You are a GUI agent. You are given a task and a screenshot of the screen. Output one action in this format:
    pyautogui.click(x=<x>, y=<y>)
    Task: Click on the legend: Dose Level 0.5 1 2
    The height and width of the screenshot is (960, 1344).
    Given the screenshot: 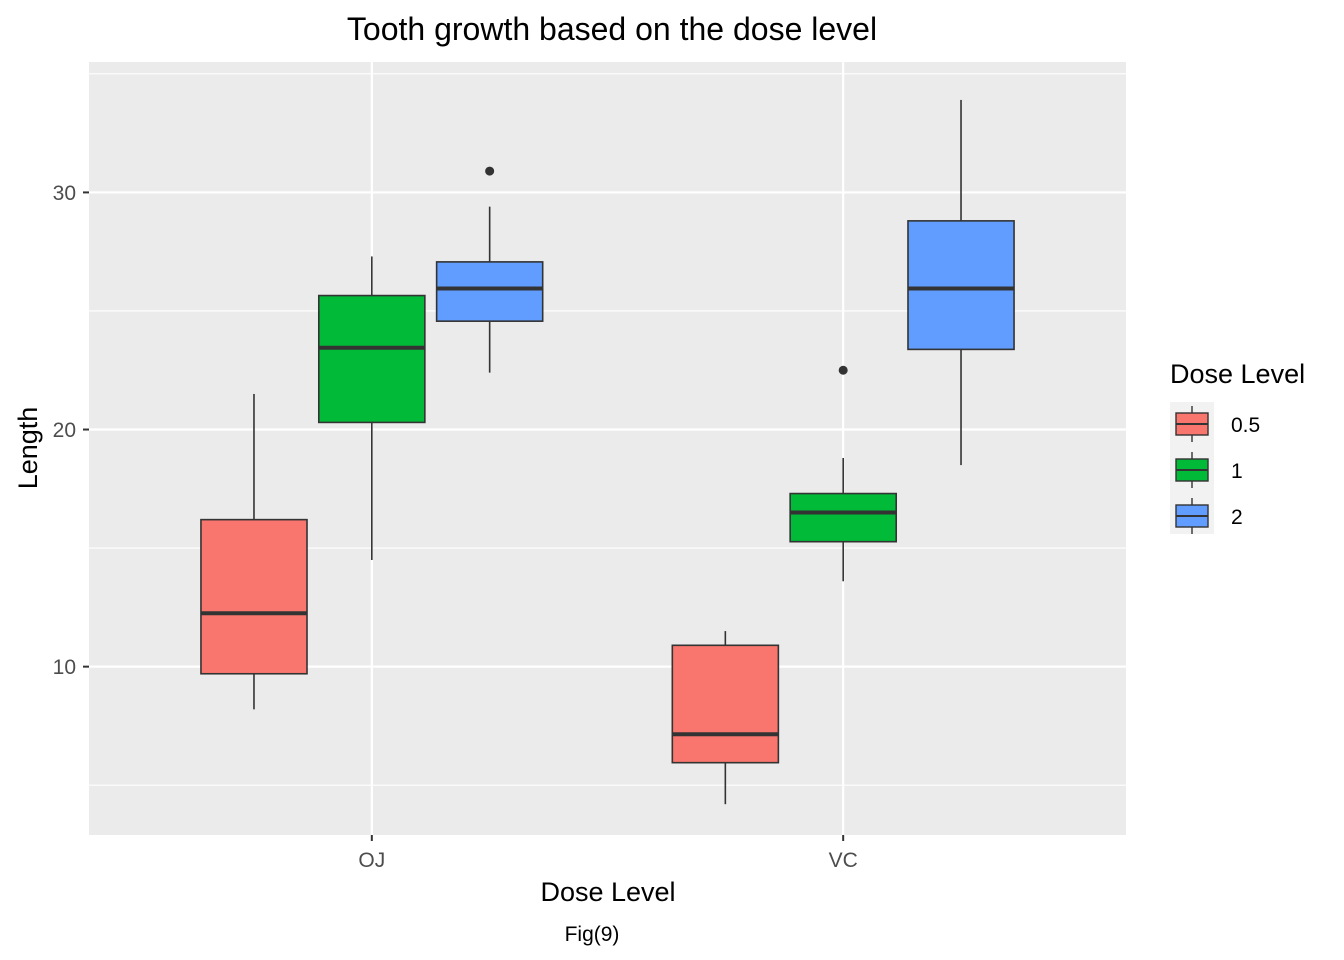 What is the action you would take?
    pyautogui.click(x=1237, y=446)
    